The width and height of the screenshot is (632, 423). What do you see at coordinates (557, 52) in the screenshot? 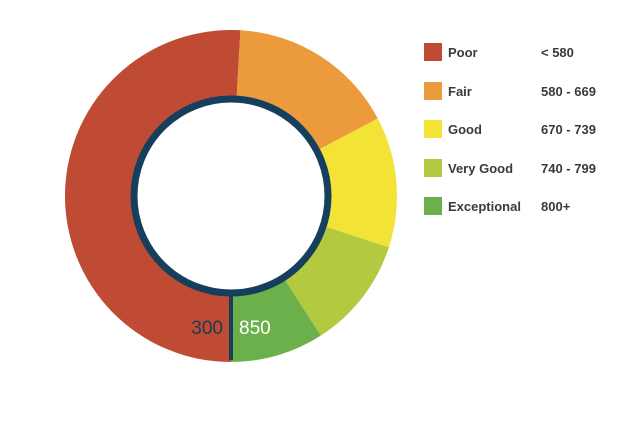
I see `legend-range: < 580` at bounding box center [557, 52].